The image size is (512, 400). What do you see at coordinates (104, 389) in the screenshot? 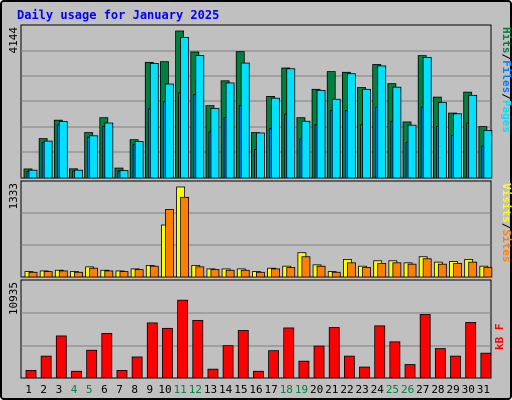
I see `x-tick-label: 6` at bounding box center [104, 389].